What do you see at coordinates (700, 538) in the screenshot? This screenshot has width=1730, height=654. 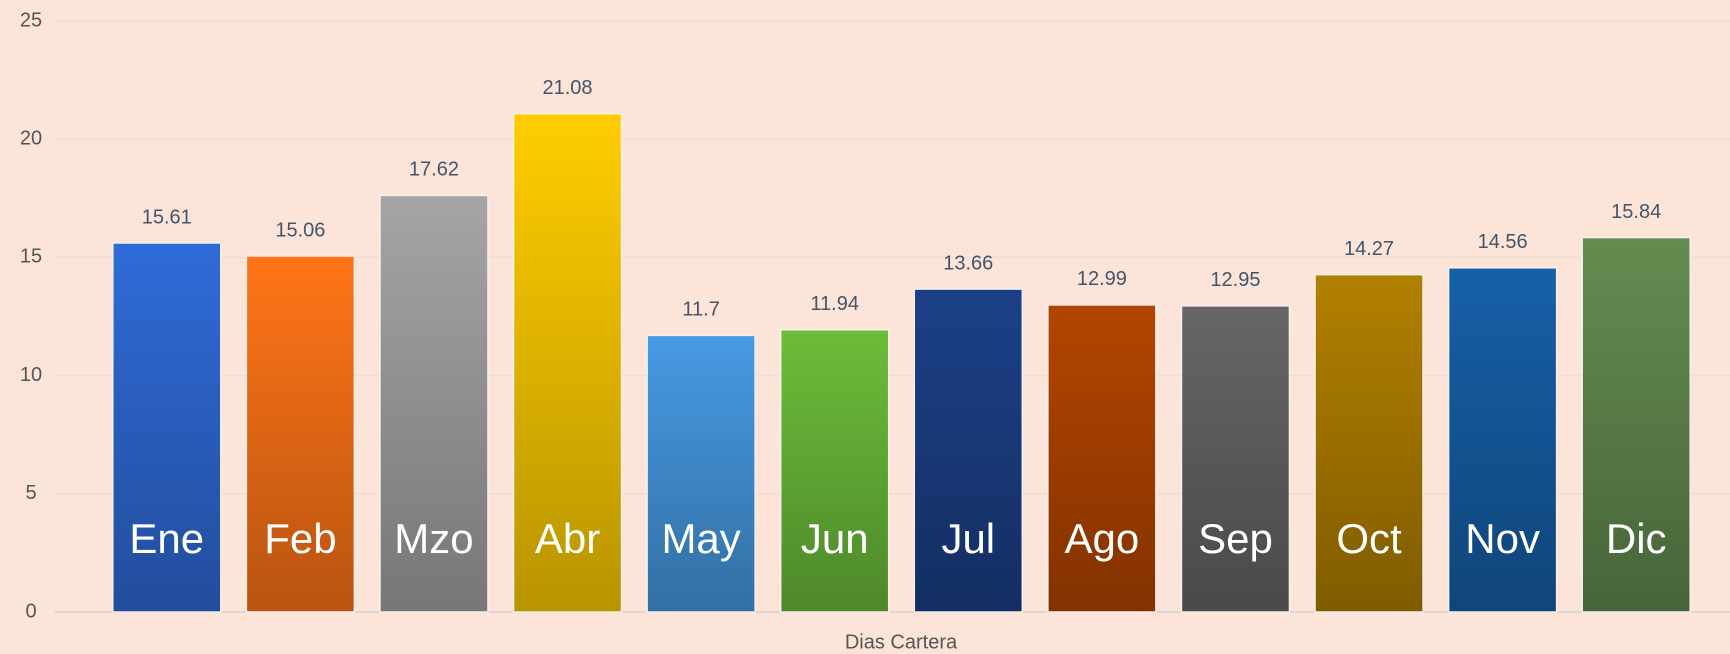 I see `category-label: May` at bounding box center [700, 538].